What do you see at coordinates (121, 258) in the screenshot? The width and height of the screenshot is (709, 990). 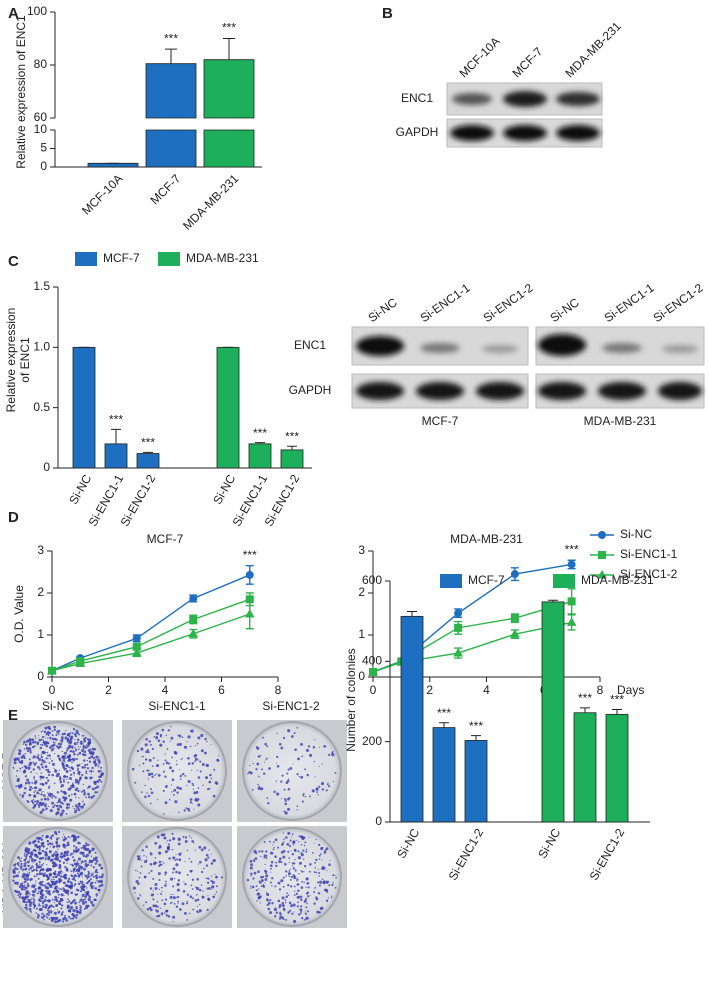 I see `legend-label: MCF-7` at bounding box center [121, 258].